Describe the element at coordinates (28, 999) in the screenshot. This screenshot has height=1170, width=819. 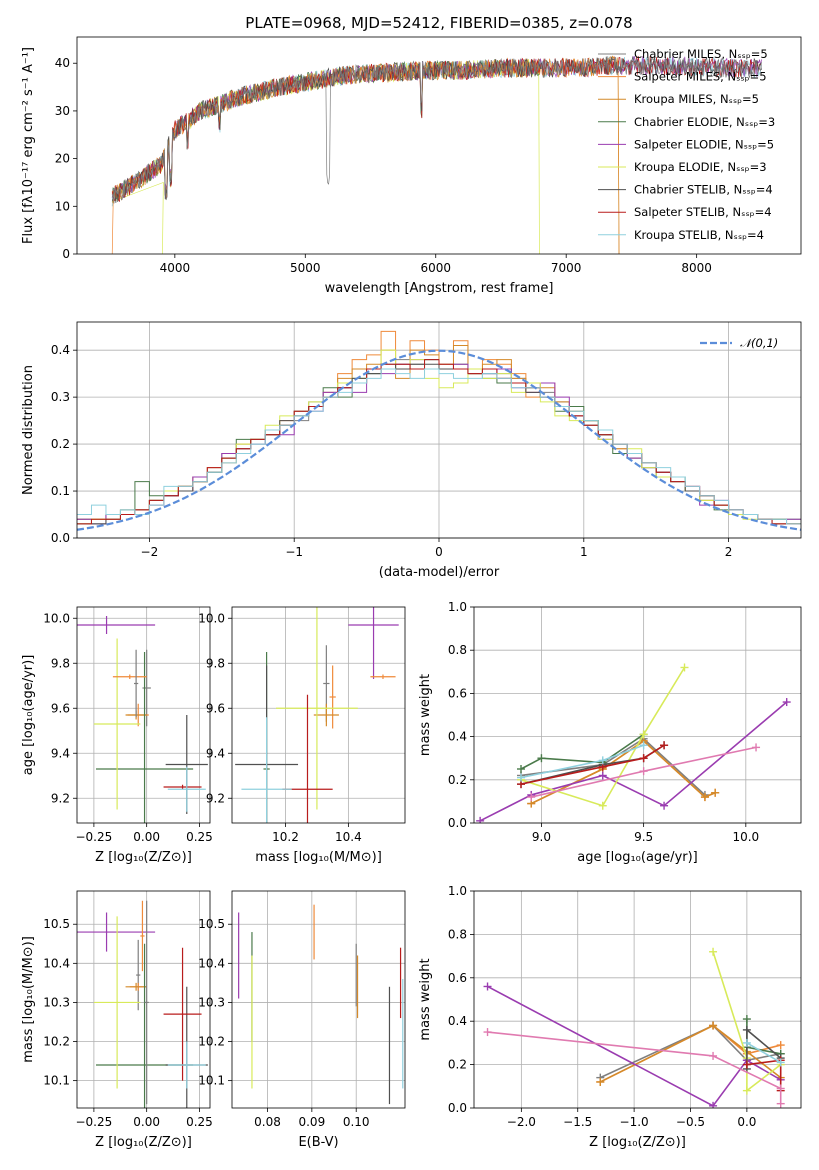
I see `mass-vs-Z-ylabel: mass [log₁₀(M/M⊙)]` at that location.